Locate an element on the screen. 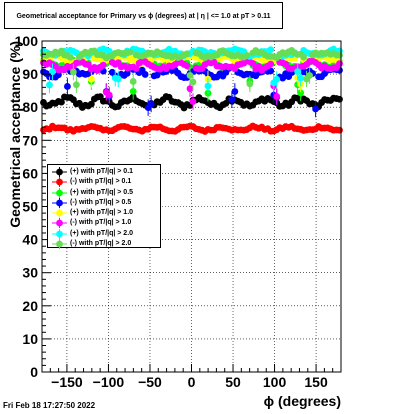 The height and width of the screenshot is (414, 400). y-tick-label: 20 is located at coordinates (30, 306).